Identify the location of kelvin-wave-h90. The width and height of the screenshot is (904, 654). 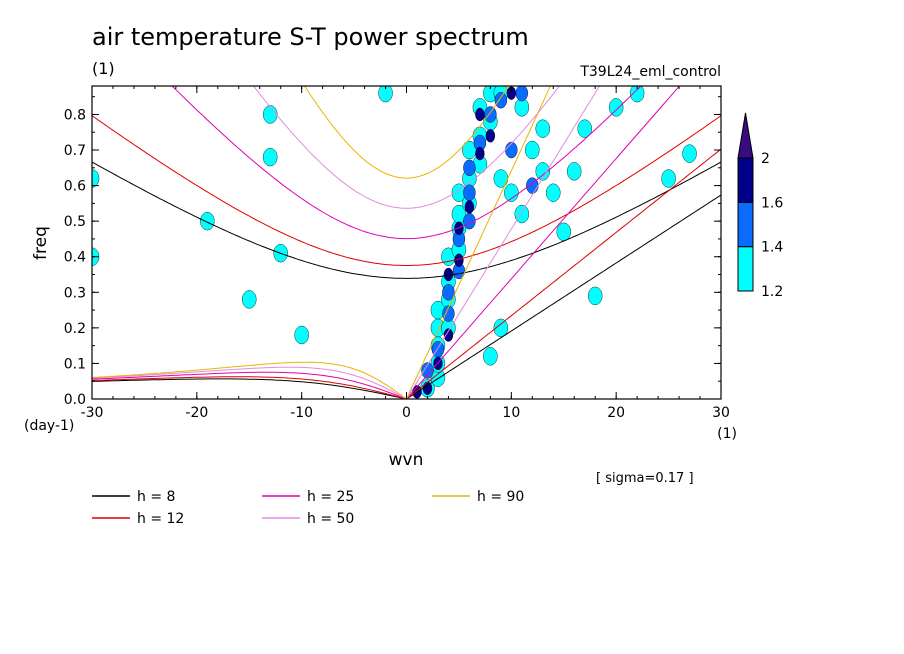
(478, 242).